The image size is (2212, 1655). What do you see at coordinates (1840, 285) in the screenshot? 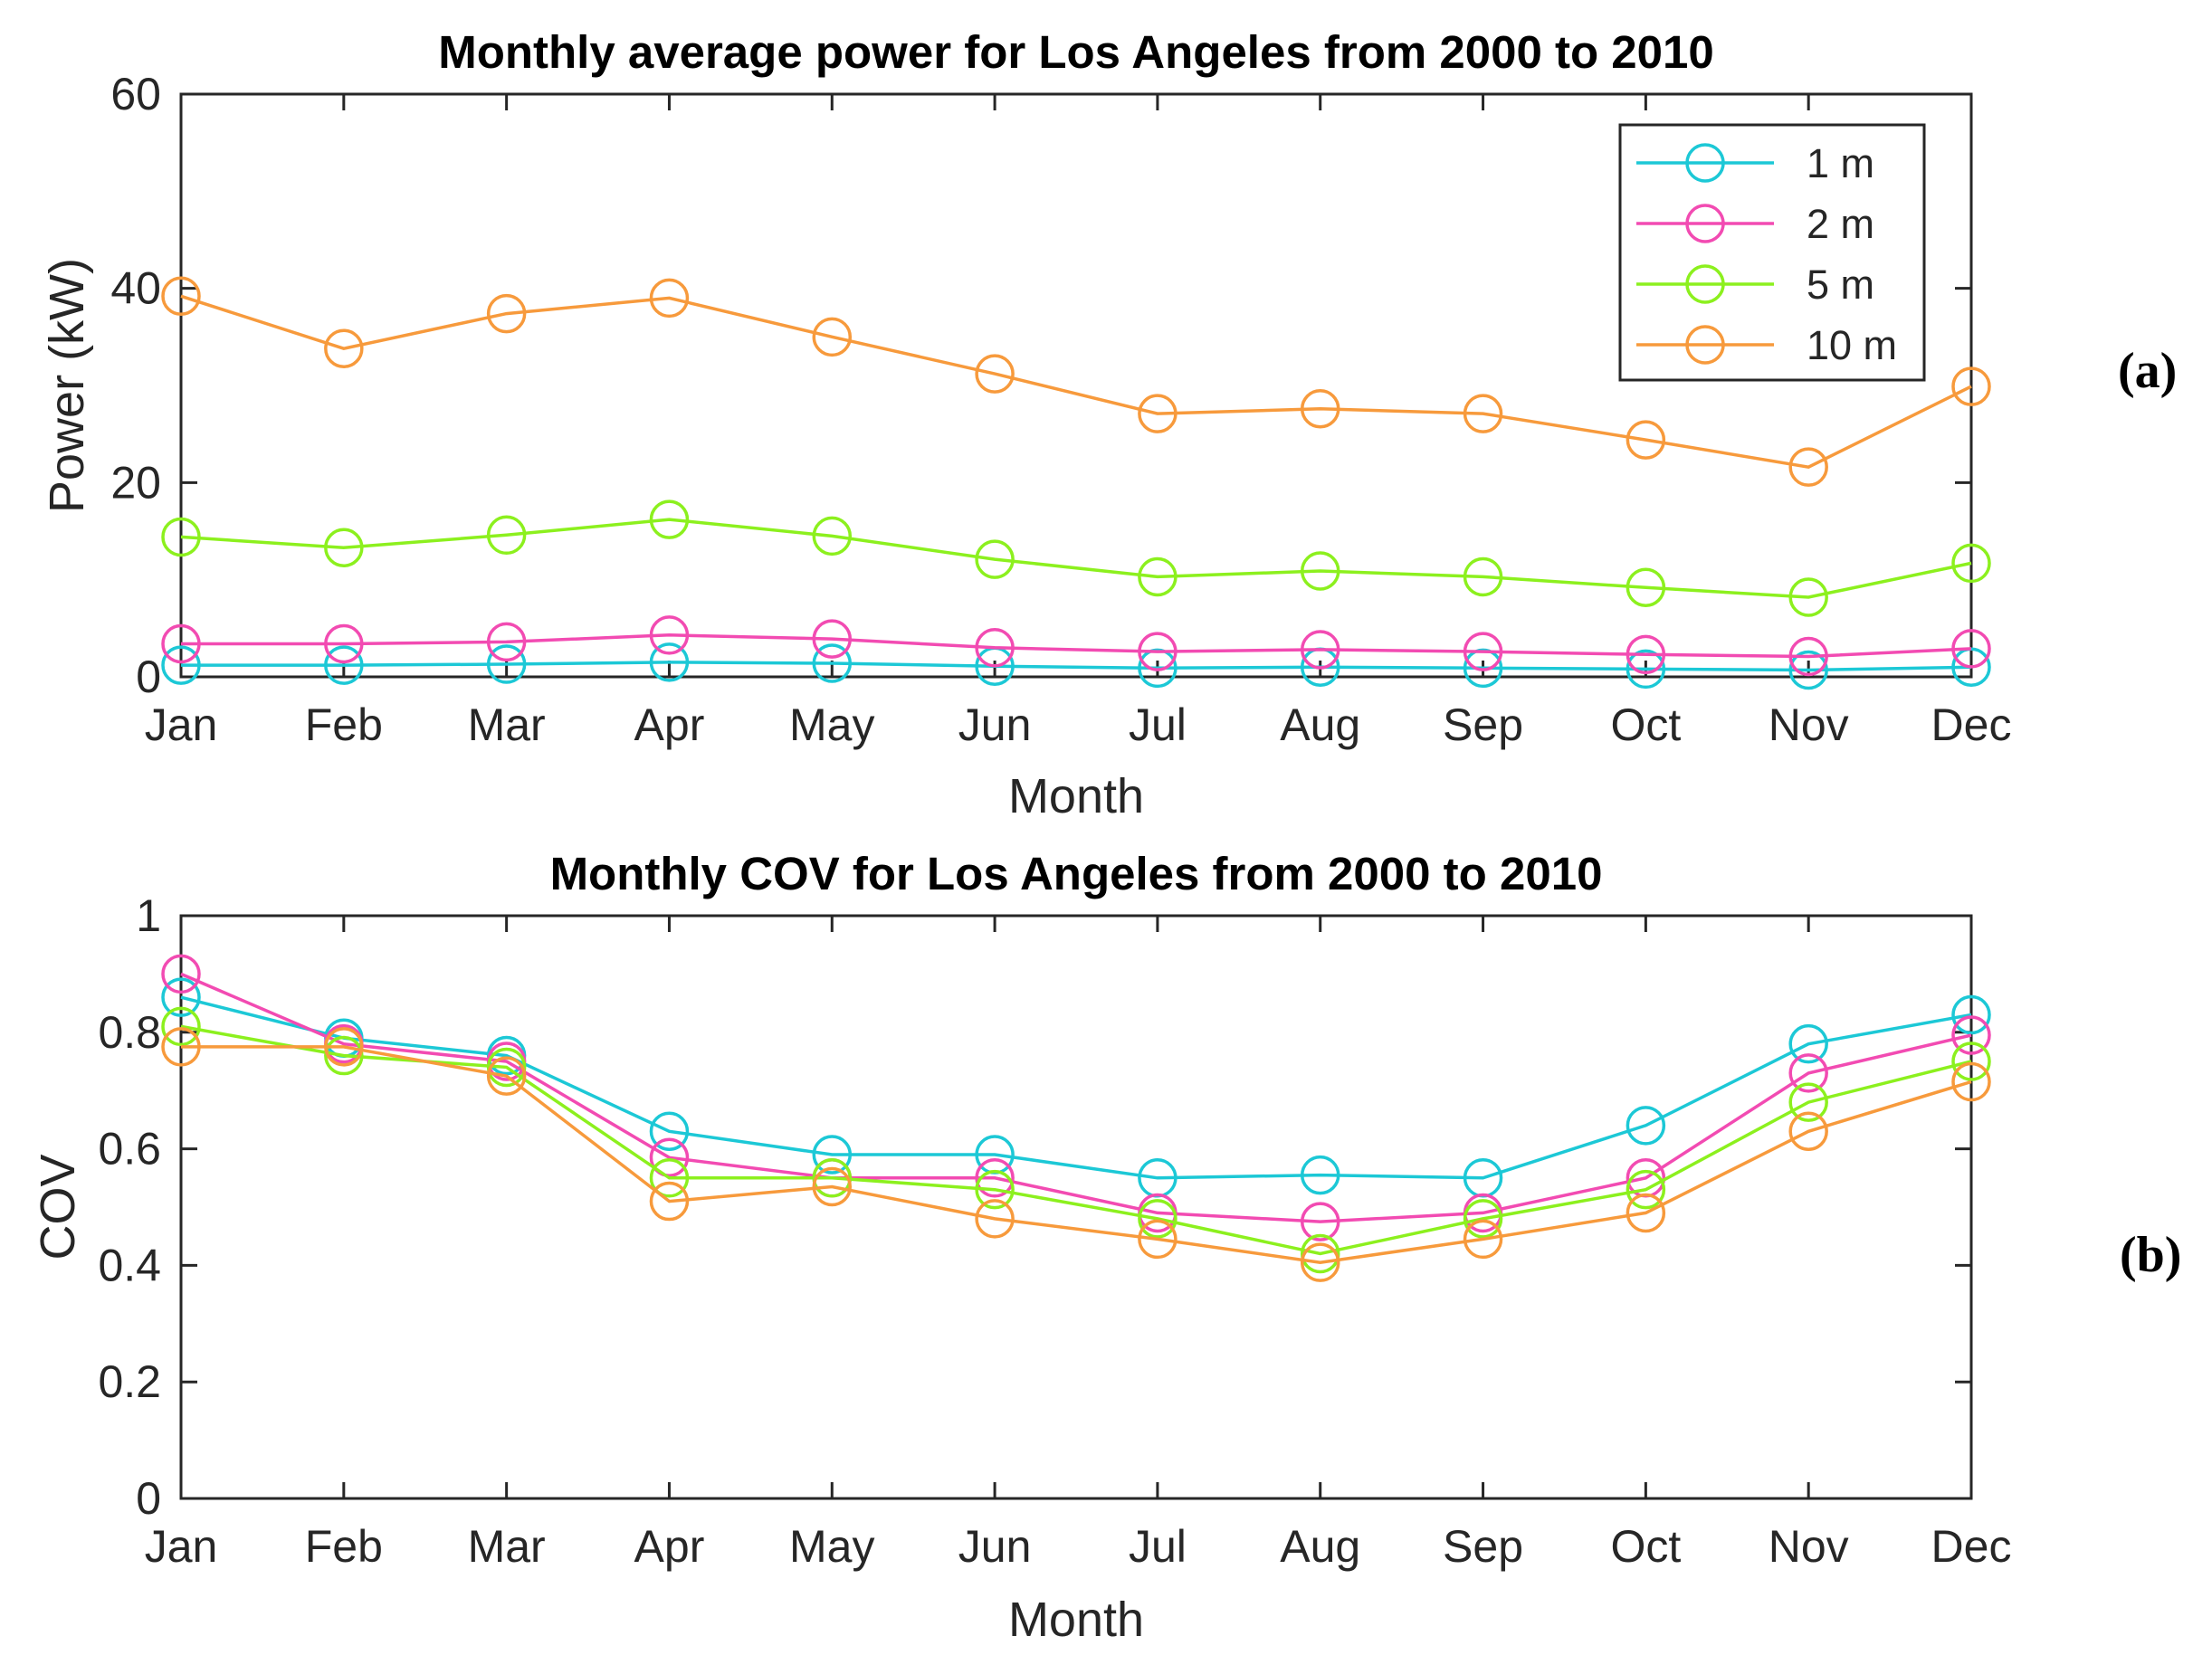
I see `legend-entry-label: 5 m` at bounding box center [1840, 285].